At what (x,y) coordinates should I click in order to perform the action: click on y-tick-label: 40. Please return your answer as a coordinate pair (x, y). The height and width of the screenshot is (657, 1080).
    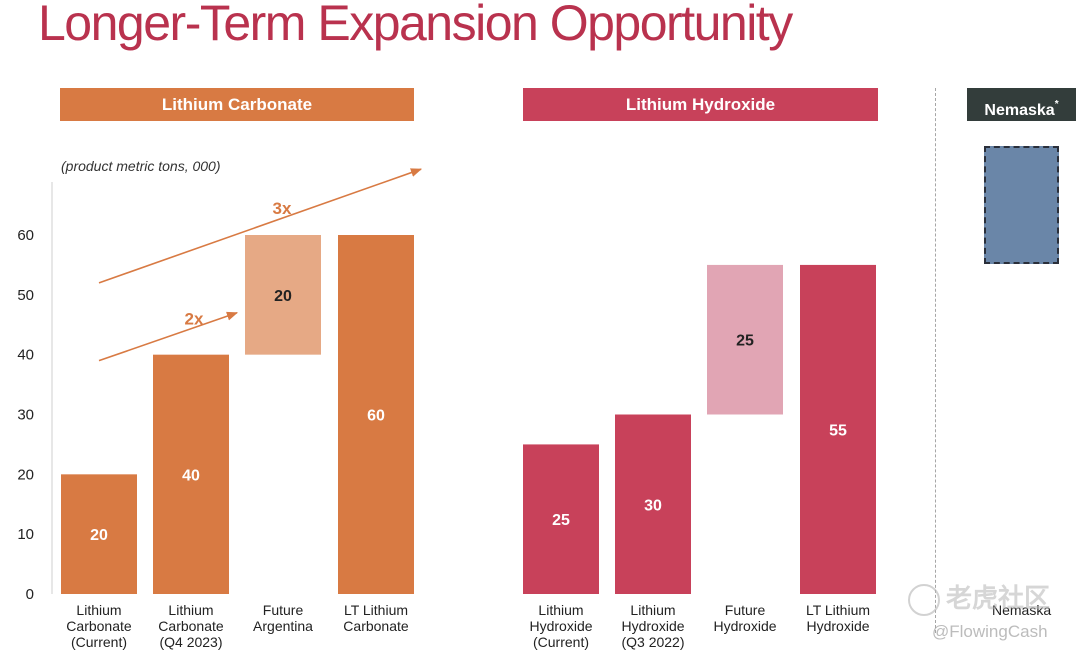
    Looking at the image, I should click on (25, 355).